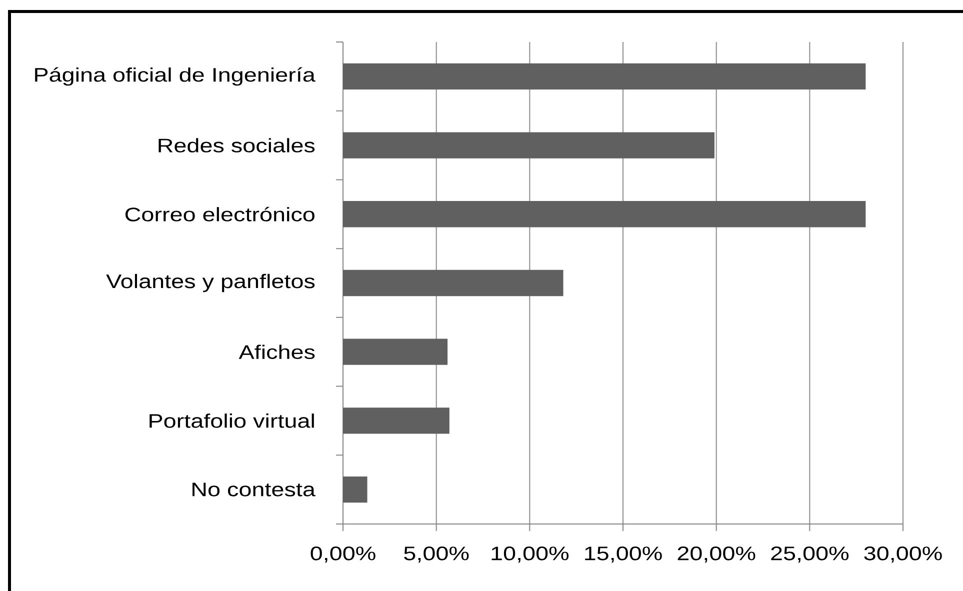  Describe the element at coordinates (219, 214) in the screenshot. I see `y-tick-label: Correo electrónico` at that location.